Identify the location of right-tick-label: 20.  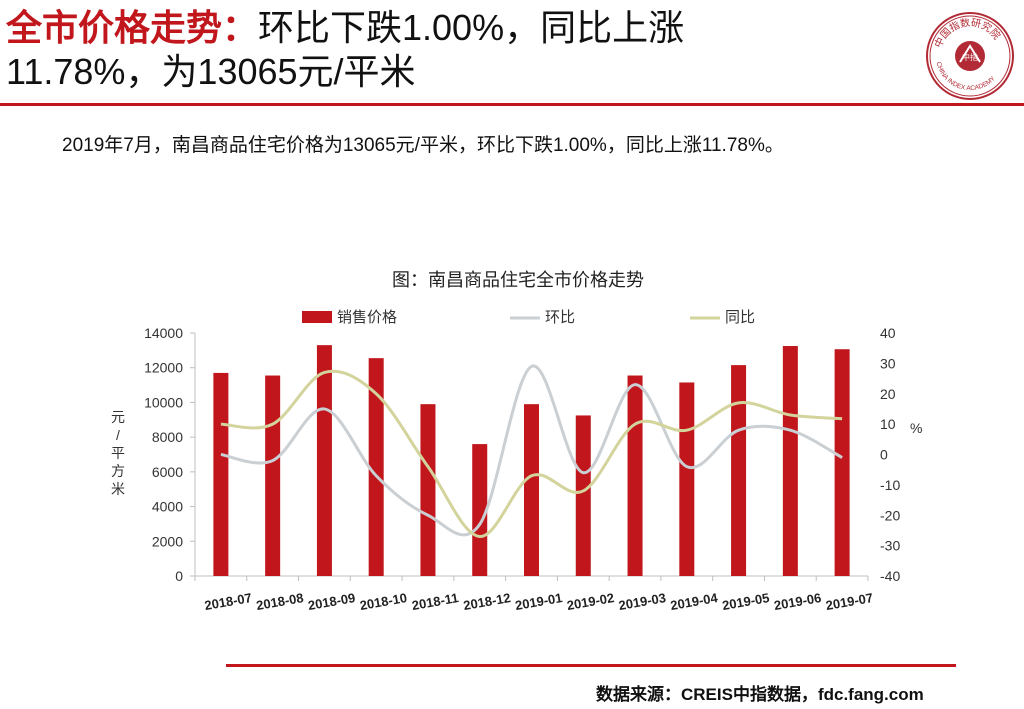
(888, 394).